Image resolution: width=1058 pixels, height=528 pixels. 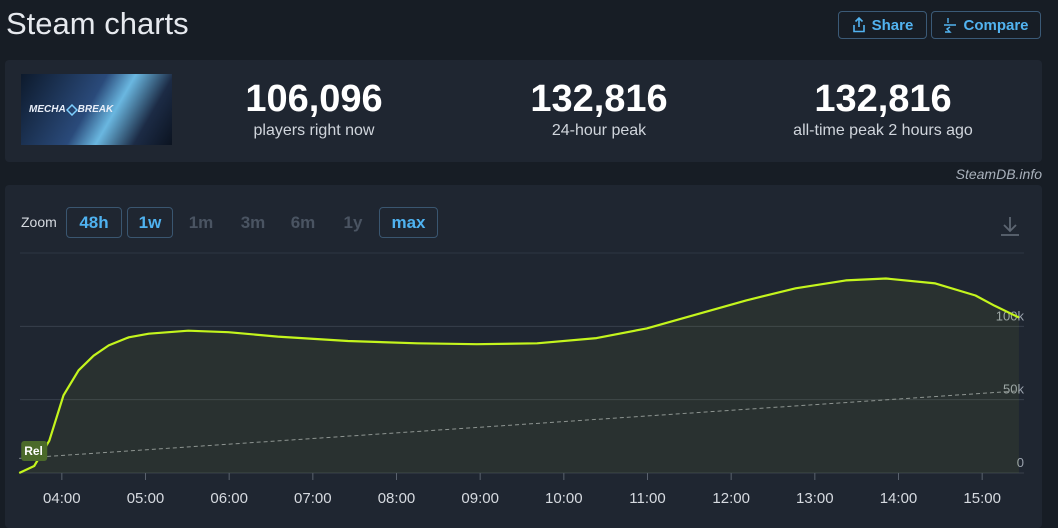 I want to click on logo-left: MECHA, so click(x=47, y=109).